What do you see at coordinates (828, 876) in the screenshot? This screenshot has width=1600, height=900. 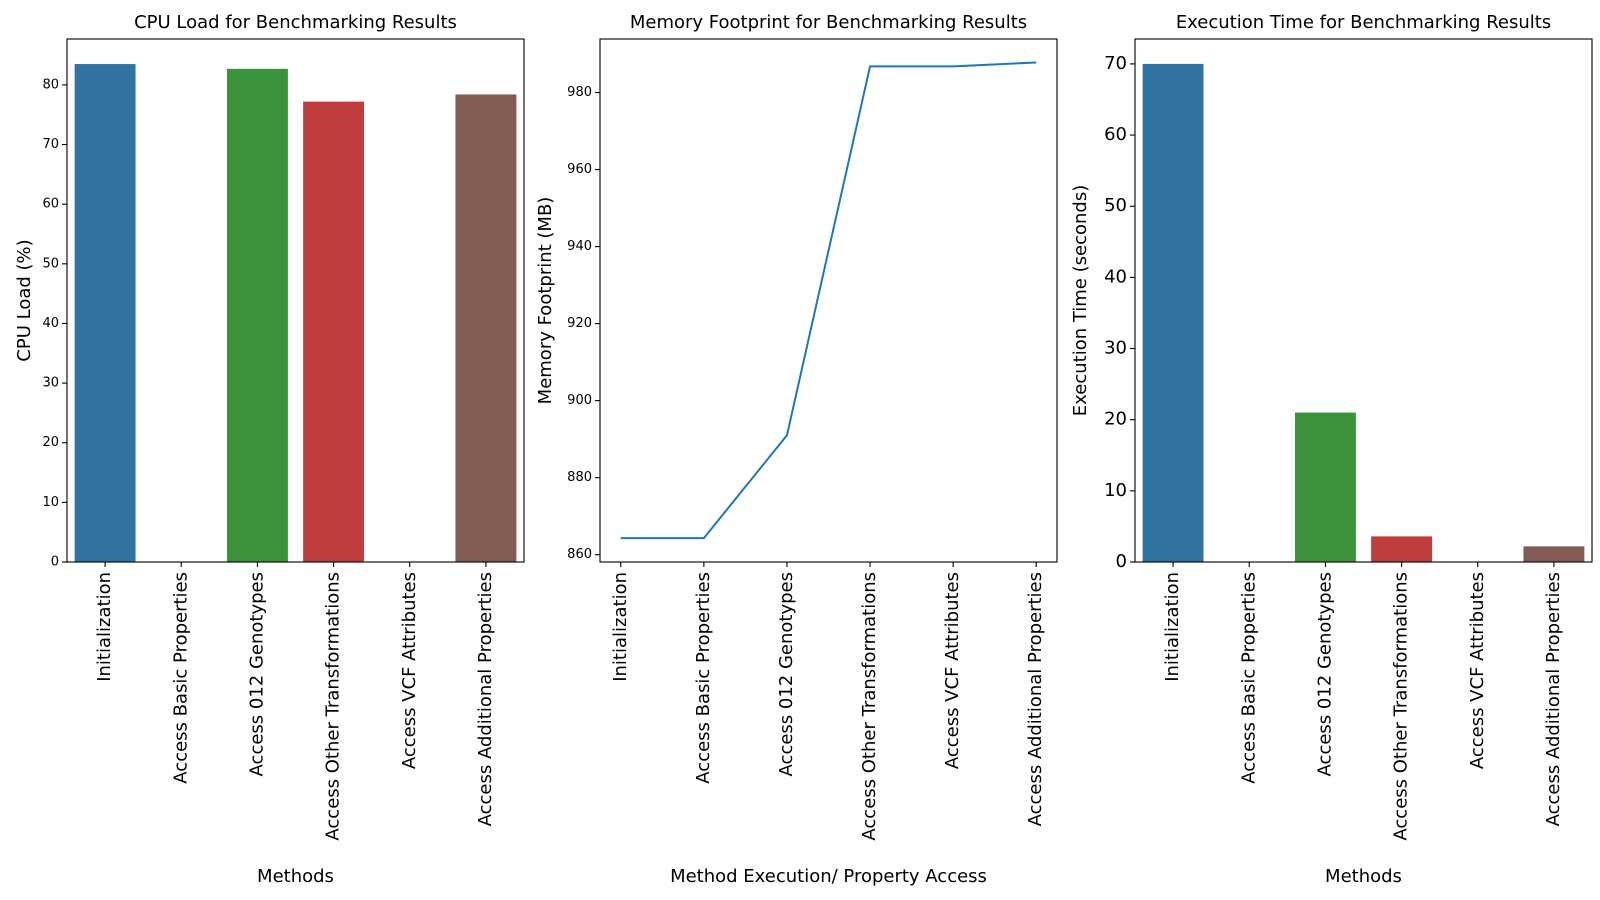 I see `x-axis-label: Method Execution/ Property Access` at bounding box center [828, 876].